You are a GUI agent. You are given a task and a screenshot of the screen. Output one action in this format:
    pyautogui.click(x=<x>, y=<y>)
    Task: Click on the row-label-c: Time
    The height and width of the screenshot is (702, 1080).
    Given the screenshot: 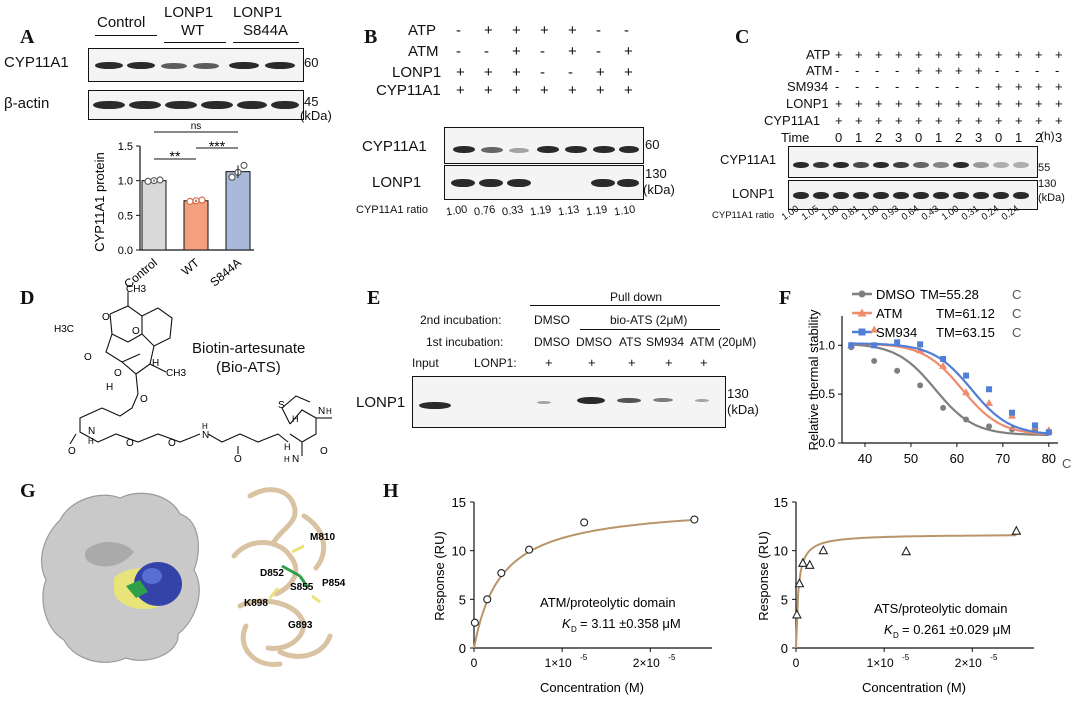 What is the action you would take?
    pyautogui.click(x=795, y=137)
    